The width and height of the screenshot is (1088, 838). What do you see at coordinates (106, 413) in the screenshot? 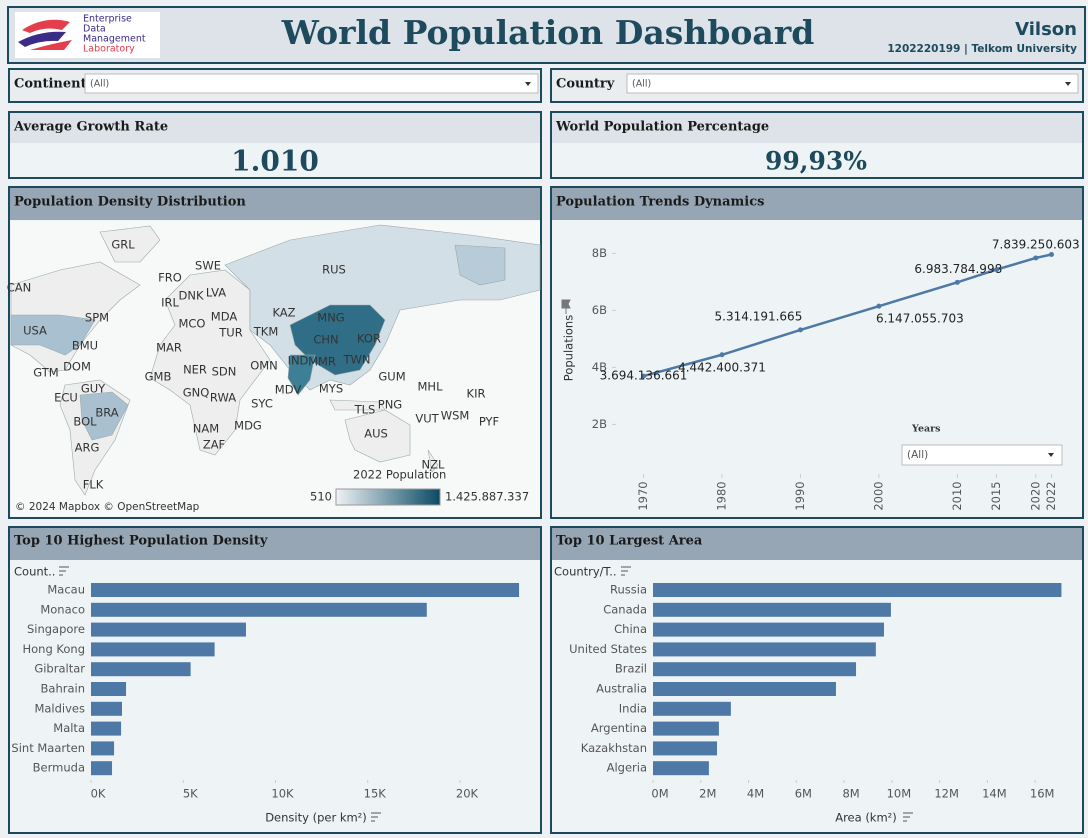
I see `map-label: BRA` at bounding box center [106, 413].